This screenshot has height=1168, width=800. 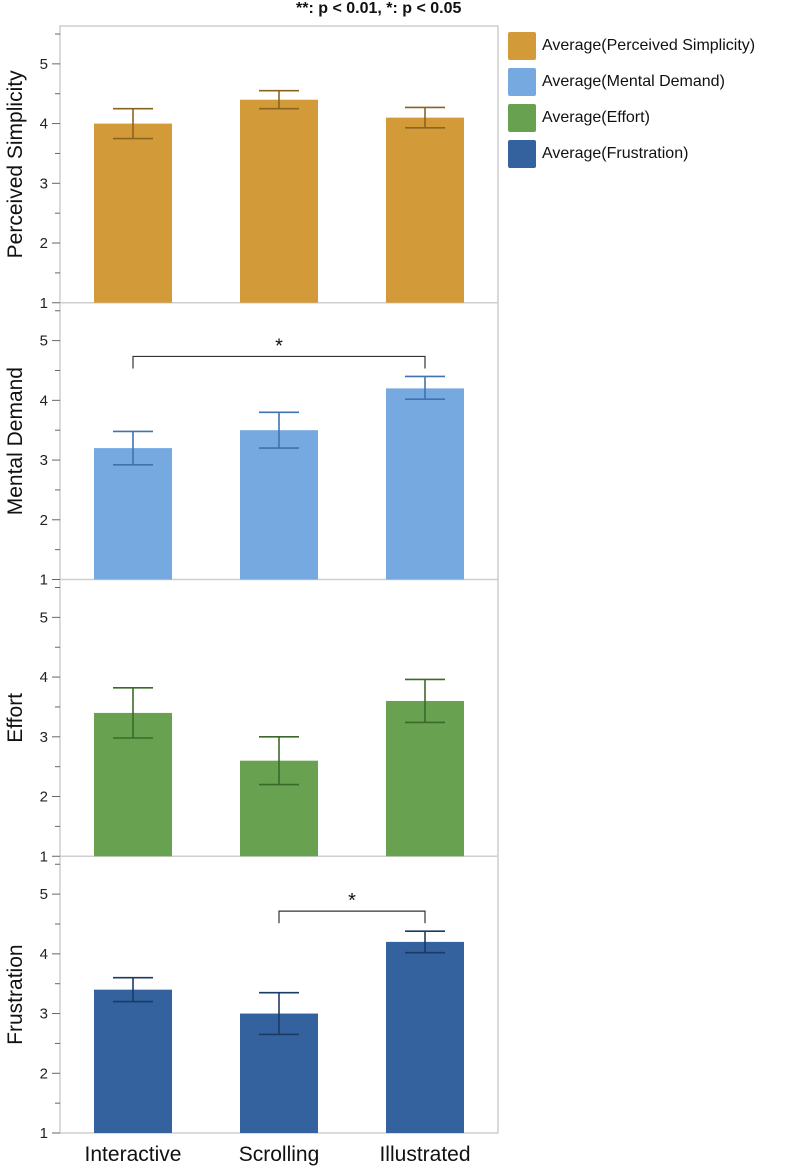 What do you see at coordinates (15, 441) in the screenshot?
I see `y-axis-label: Mental Demand` at bounding box center [15, 441].